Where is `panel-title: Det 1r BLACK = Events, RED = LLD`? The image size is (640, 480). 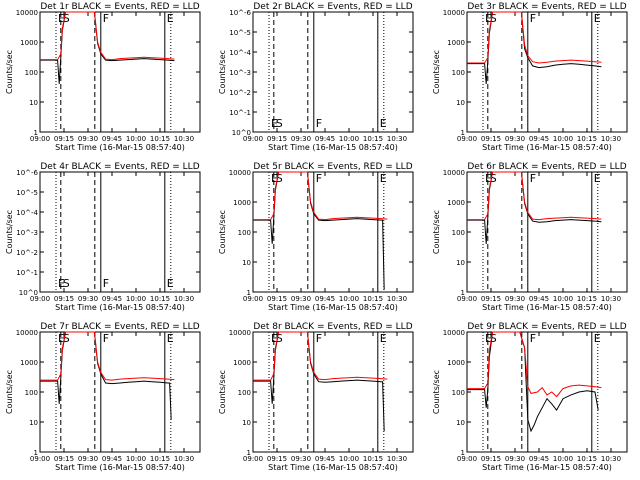 panel-title: Det 1r BLACK = Events, RED = LLD is located at coordinates (119, 7).